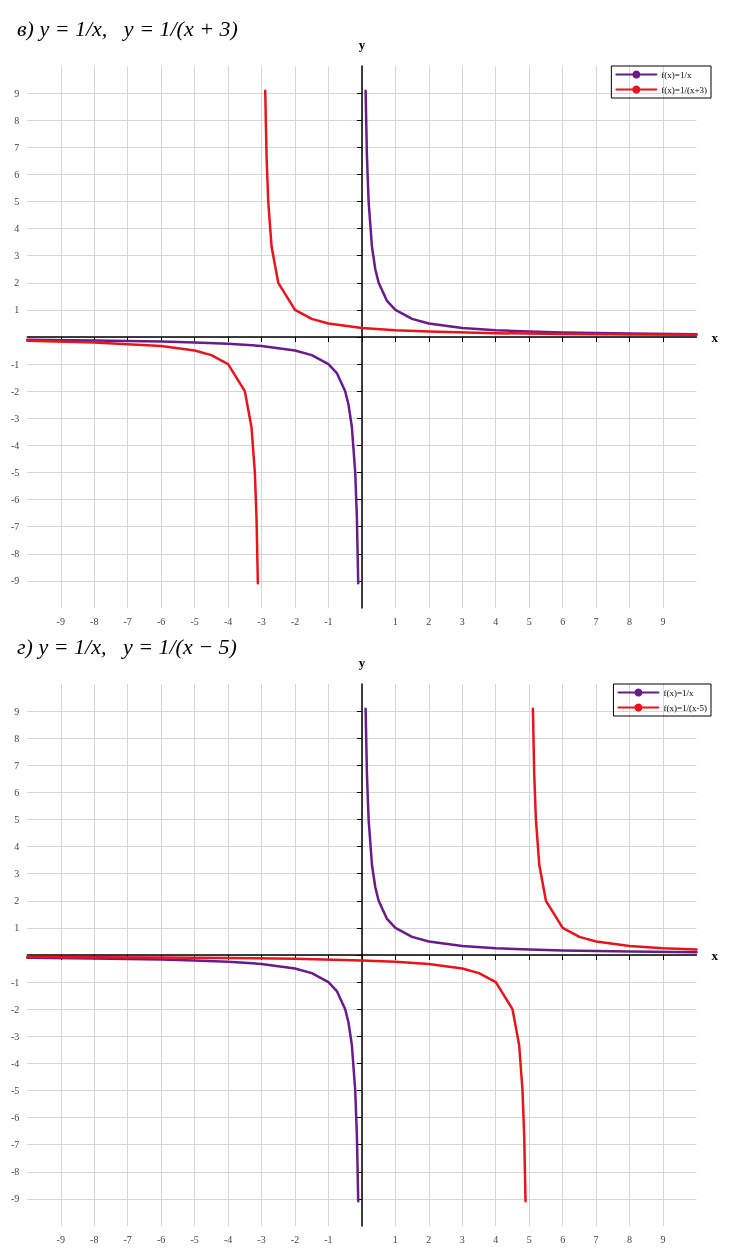 The width and height of the screenshot is (729, 1259). What do you see at coordinates (685, 707) in the screenshot?
I see `legend-label: f(x)=1/(x-5)` at bounding box center [685, 707].